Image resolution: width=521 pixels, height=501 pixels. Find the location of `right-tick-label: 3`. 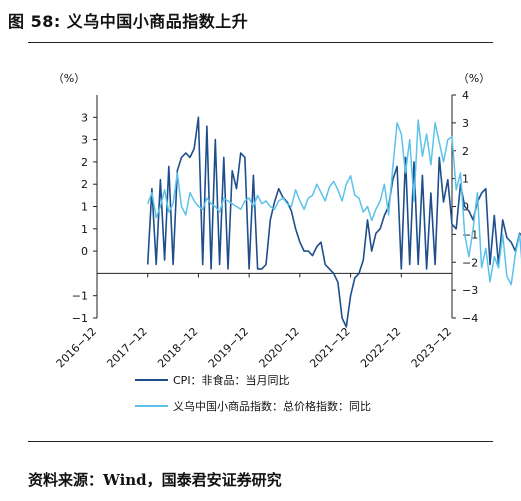

right-tick-label: 3 is located at coordinates (465, 123).